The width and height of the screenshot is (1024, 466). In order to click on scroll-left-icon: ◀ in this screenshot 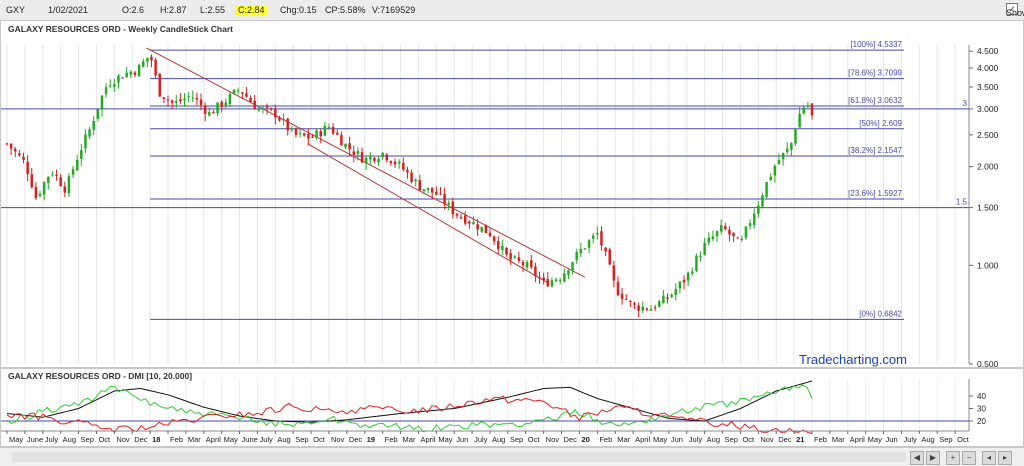, I will do `click(917, 458)`.